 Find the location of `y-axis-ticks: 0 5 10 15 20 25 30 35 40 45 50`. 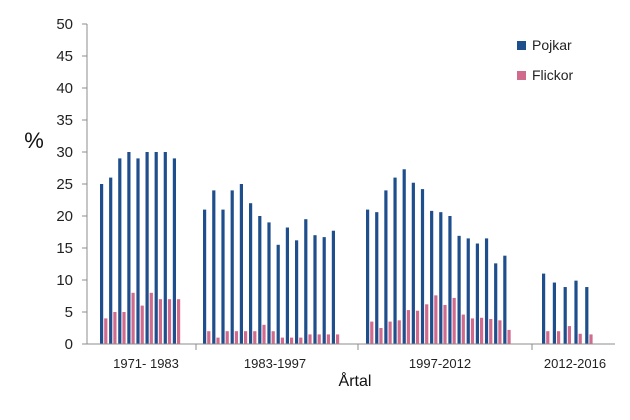

y-axis-ticks: 0 5 10 15 20 25 30 35 40 45 50 is located at coordinates (71, 184).